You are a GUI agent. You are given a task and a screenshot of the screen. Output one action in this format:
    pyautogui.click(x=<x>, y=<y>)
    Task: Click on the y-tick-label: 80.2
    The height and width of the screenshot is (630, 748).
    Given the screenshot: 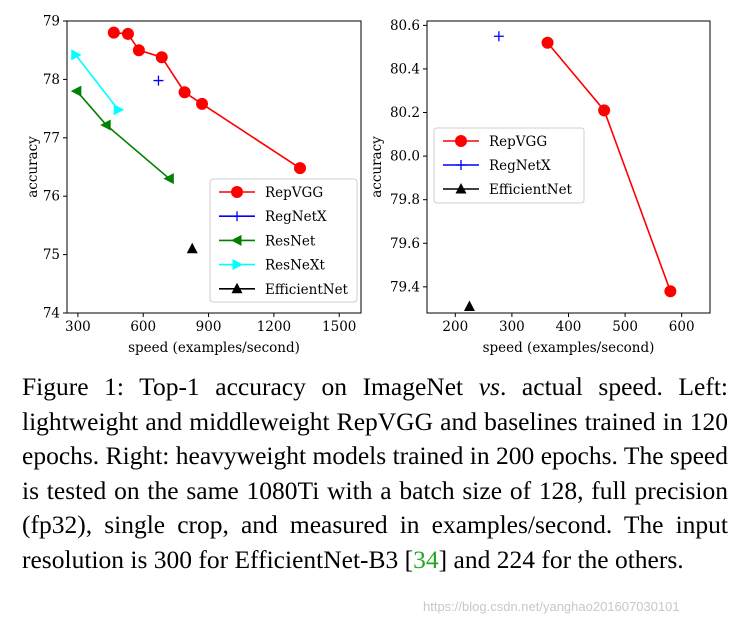 What is the action you would take?
    pyautogui.click(x=405, y=113)
    